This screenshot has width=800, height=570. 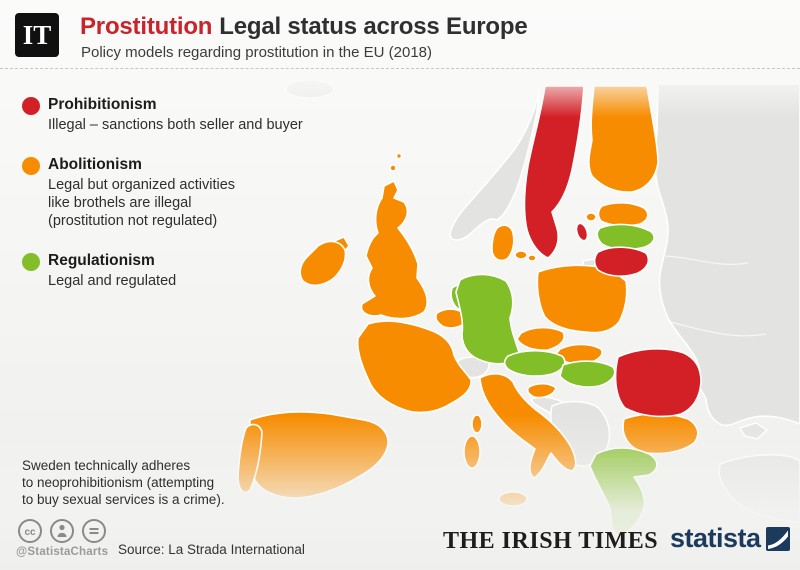 I want to click on cc-icon: cc, so click(x=30, y=531).